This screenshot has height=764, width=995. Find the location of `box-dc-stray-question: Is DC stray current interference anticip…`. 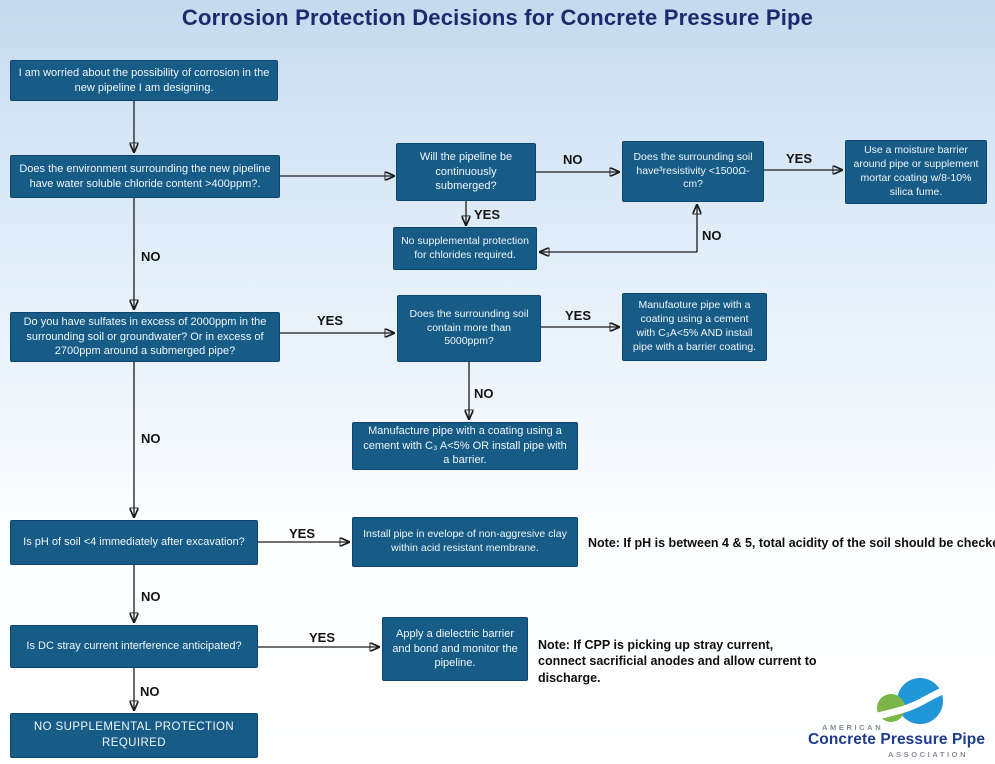

box-dc-stray-question: Is DC stray current interference anticip… is located at coordinates (134, 646).